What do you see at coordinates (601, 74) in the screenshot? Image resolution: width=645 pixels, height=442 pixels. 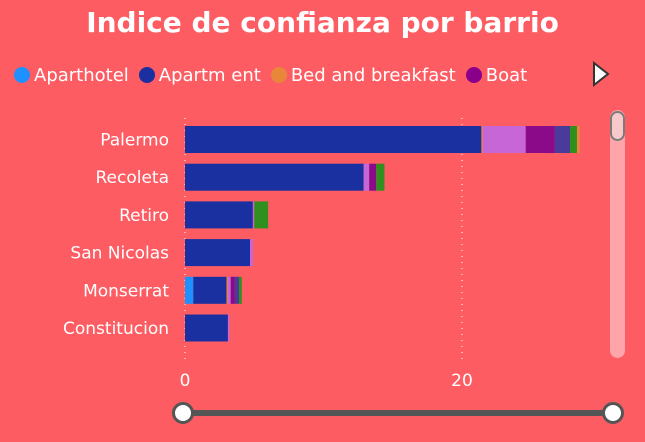 I see `play-arrow-icon` at bounding box center [601, 74].